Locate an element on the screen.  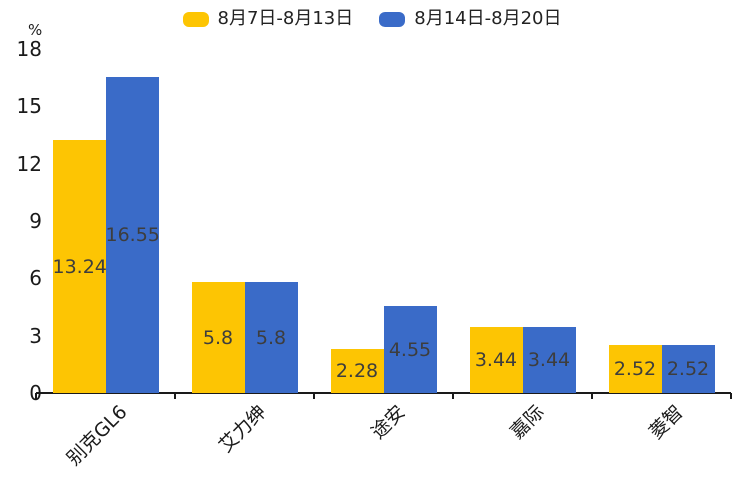
legend-item-week1: 8月7日-8月13日 is located at coordinates (268, 18).